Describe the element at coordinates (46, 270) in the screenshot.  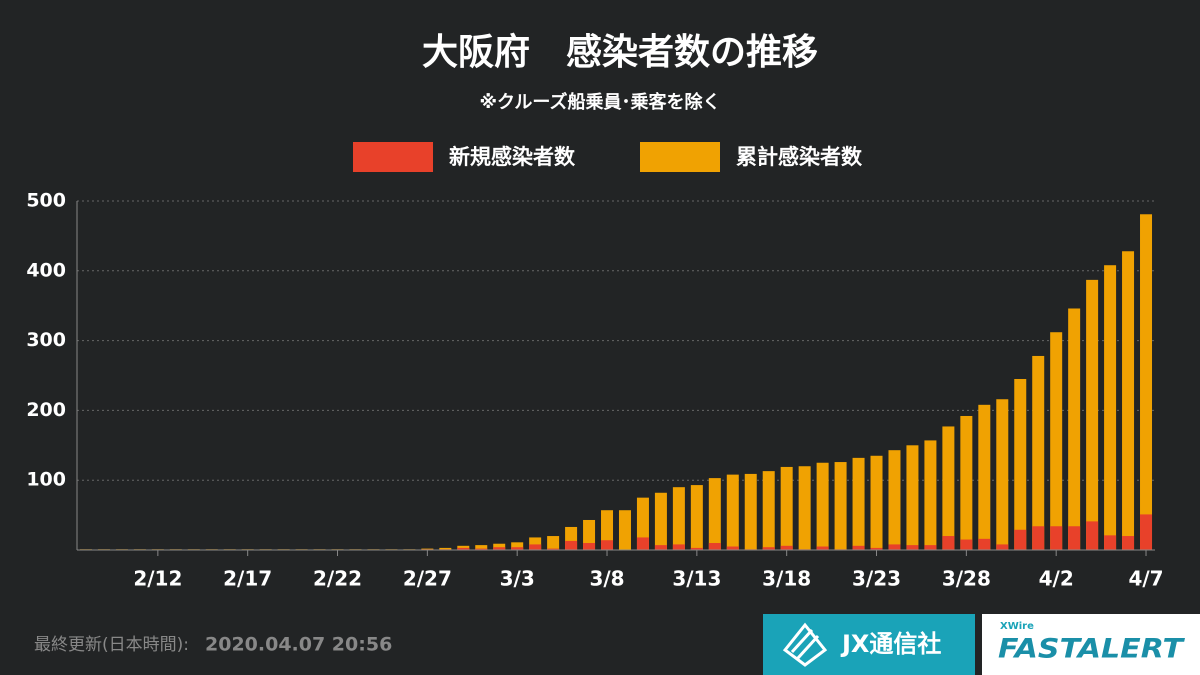
I see `y-tick-label: 400` at that location.